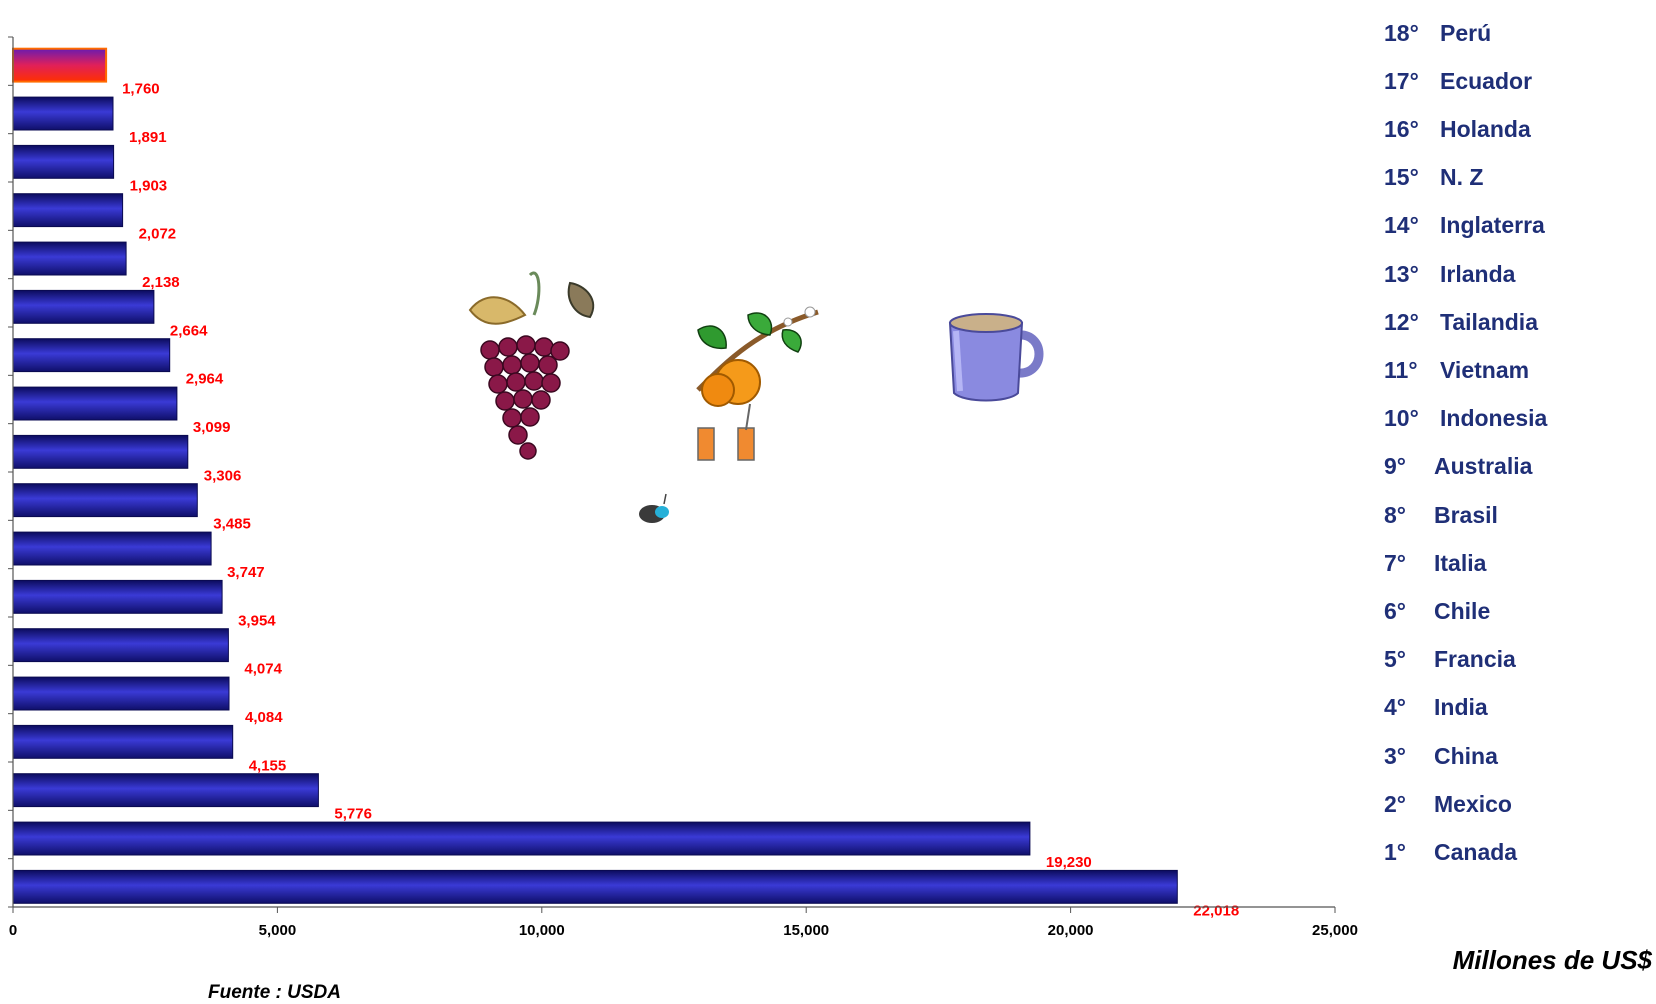 The height and width of the screenshot is (1004, 1656). What do you see at coordinates (1485, 369) in the screenshot?
I see `rank-country-name: Vietnam` at bounding box center [1485, 369].